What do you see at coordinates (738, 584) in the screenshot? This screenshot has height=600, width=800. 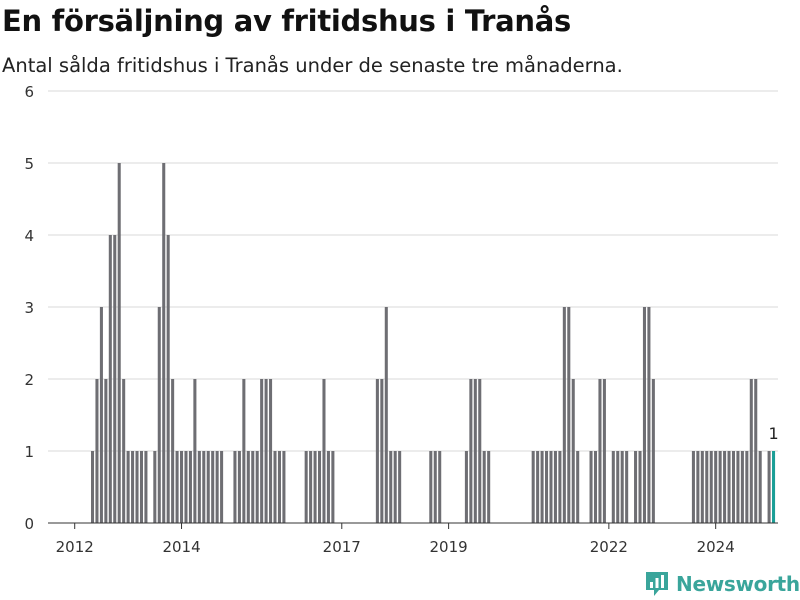 I see `newsworthy-logo-text: Newsworthy` at bounding box center [738, 584].